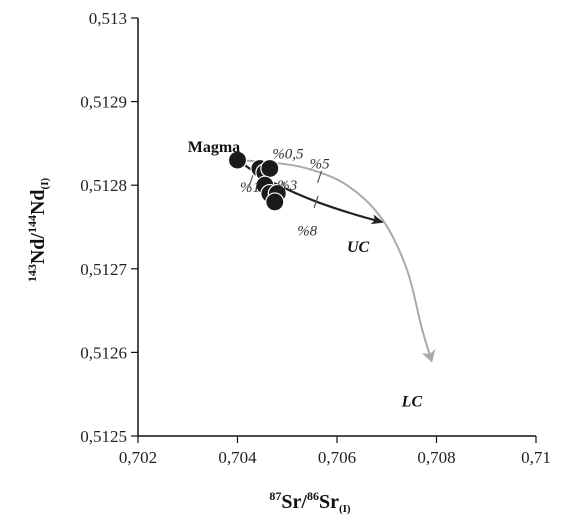 Image resolution: width=564 pixels, height=522 pixels. What do you see at coordinates (337, 457) in the screenshot?
I see `x-tick-label: 0,706` at bounding box center [337, 457].